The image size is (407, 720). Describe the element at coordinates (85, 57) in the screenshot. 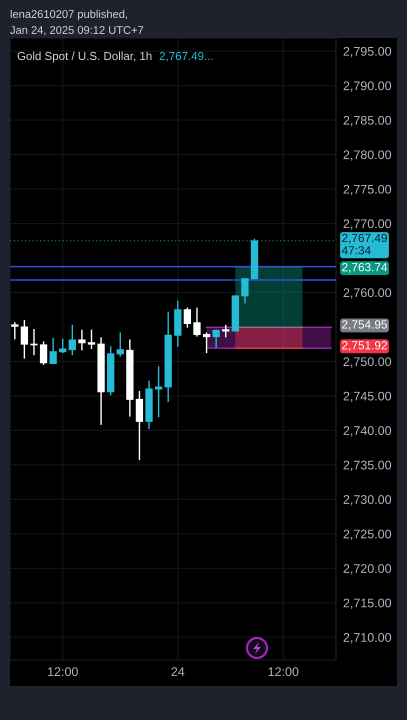

I see `text: Gold Spot / U.S. Dollar, 1h` at that location.